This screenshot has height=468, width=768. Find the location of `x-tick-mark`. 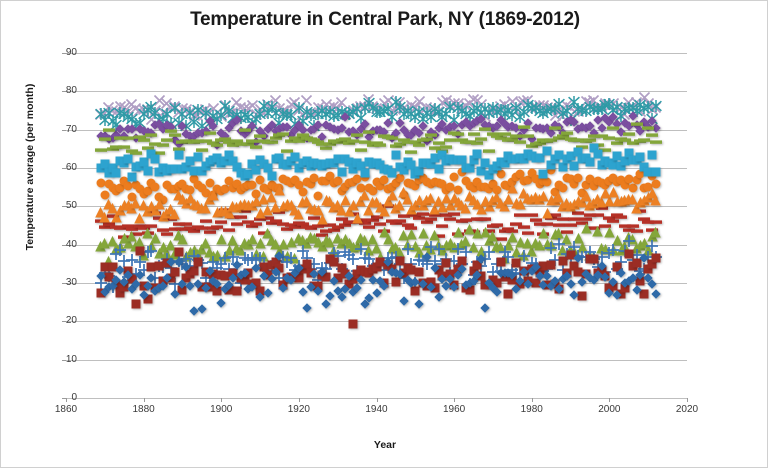

x-tick-mark is located at coordinates (299, 400).